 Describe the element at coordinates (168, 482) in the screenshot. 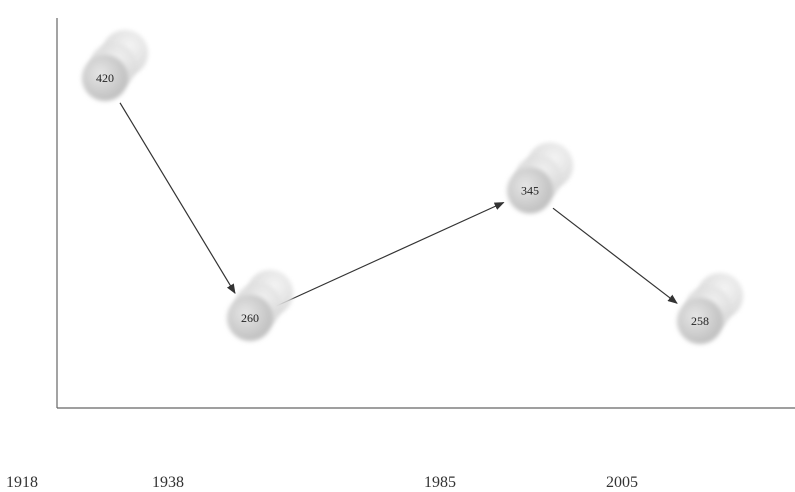

I see `x-tick-label: 1938` at that location.